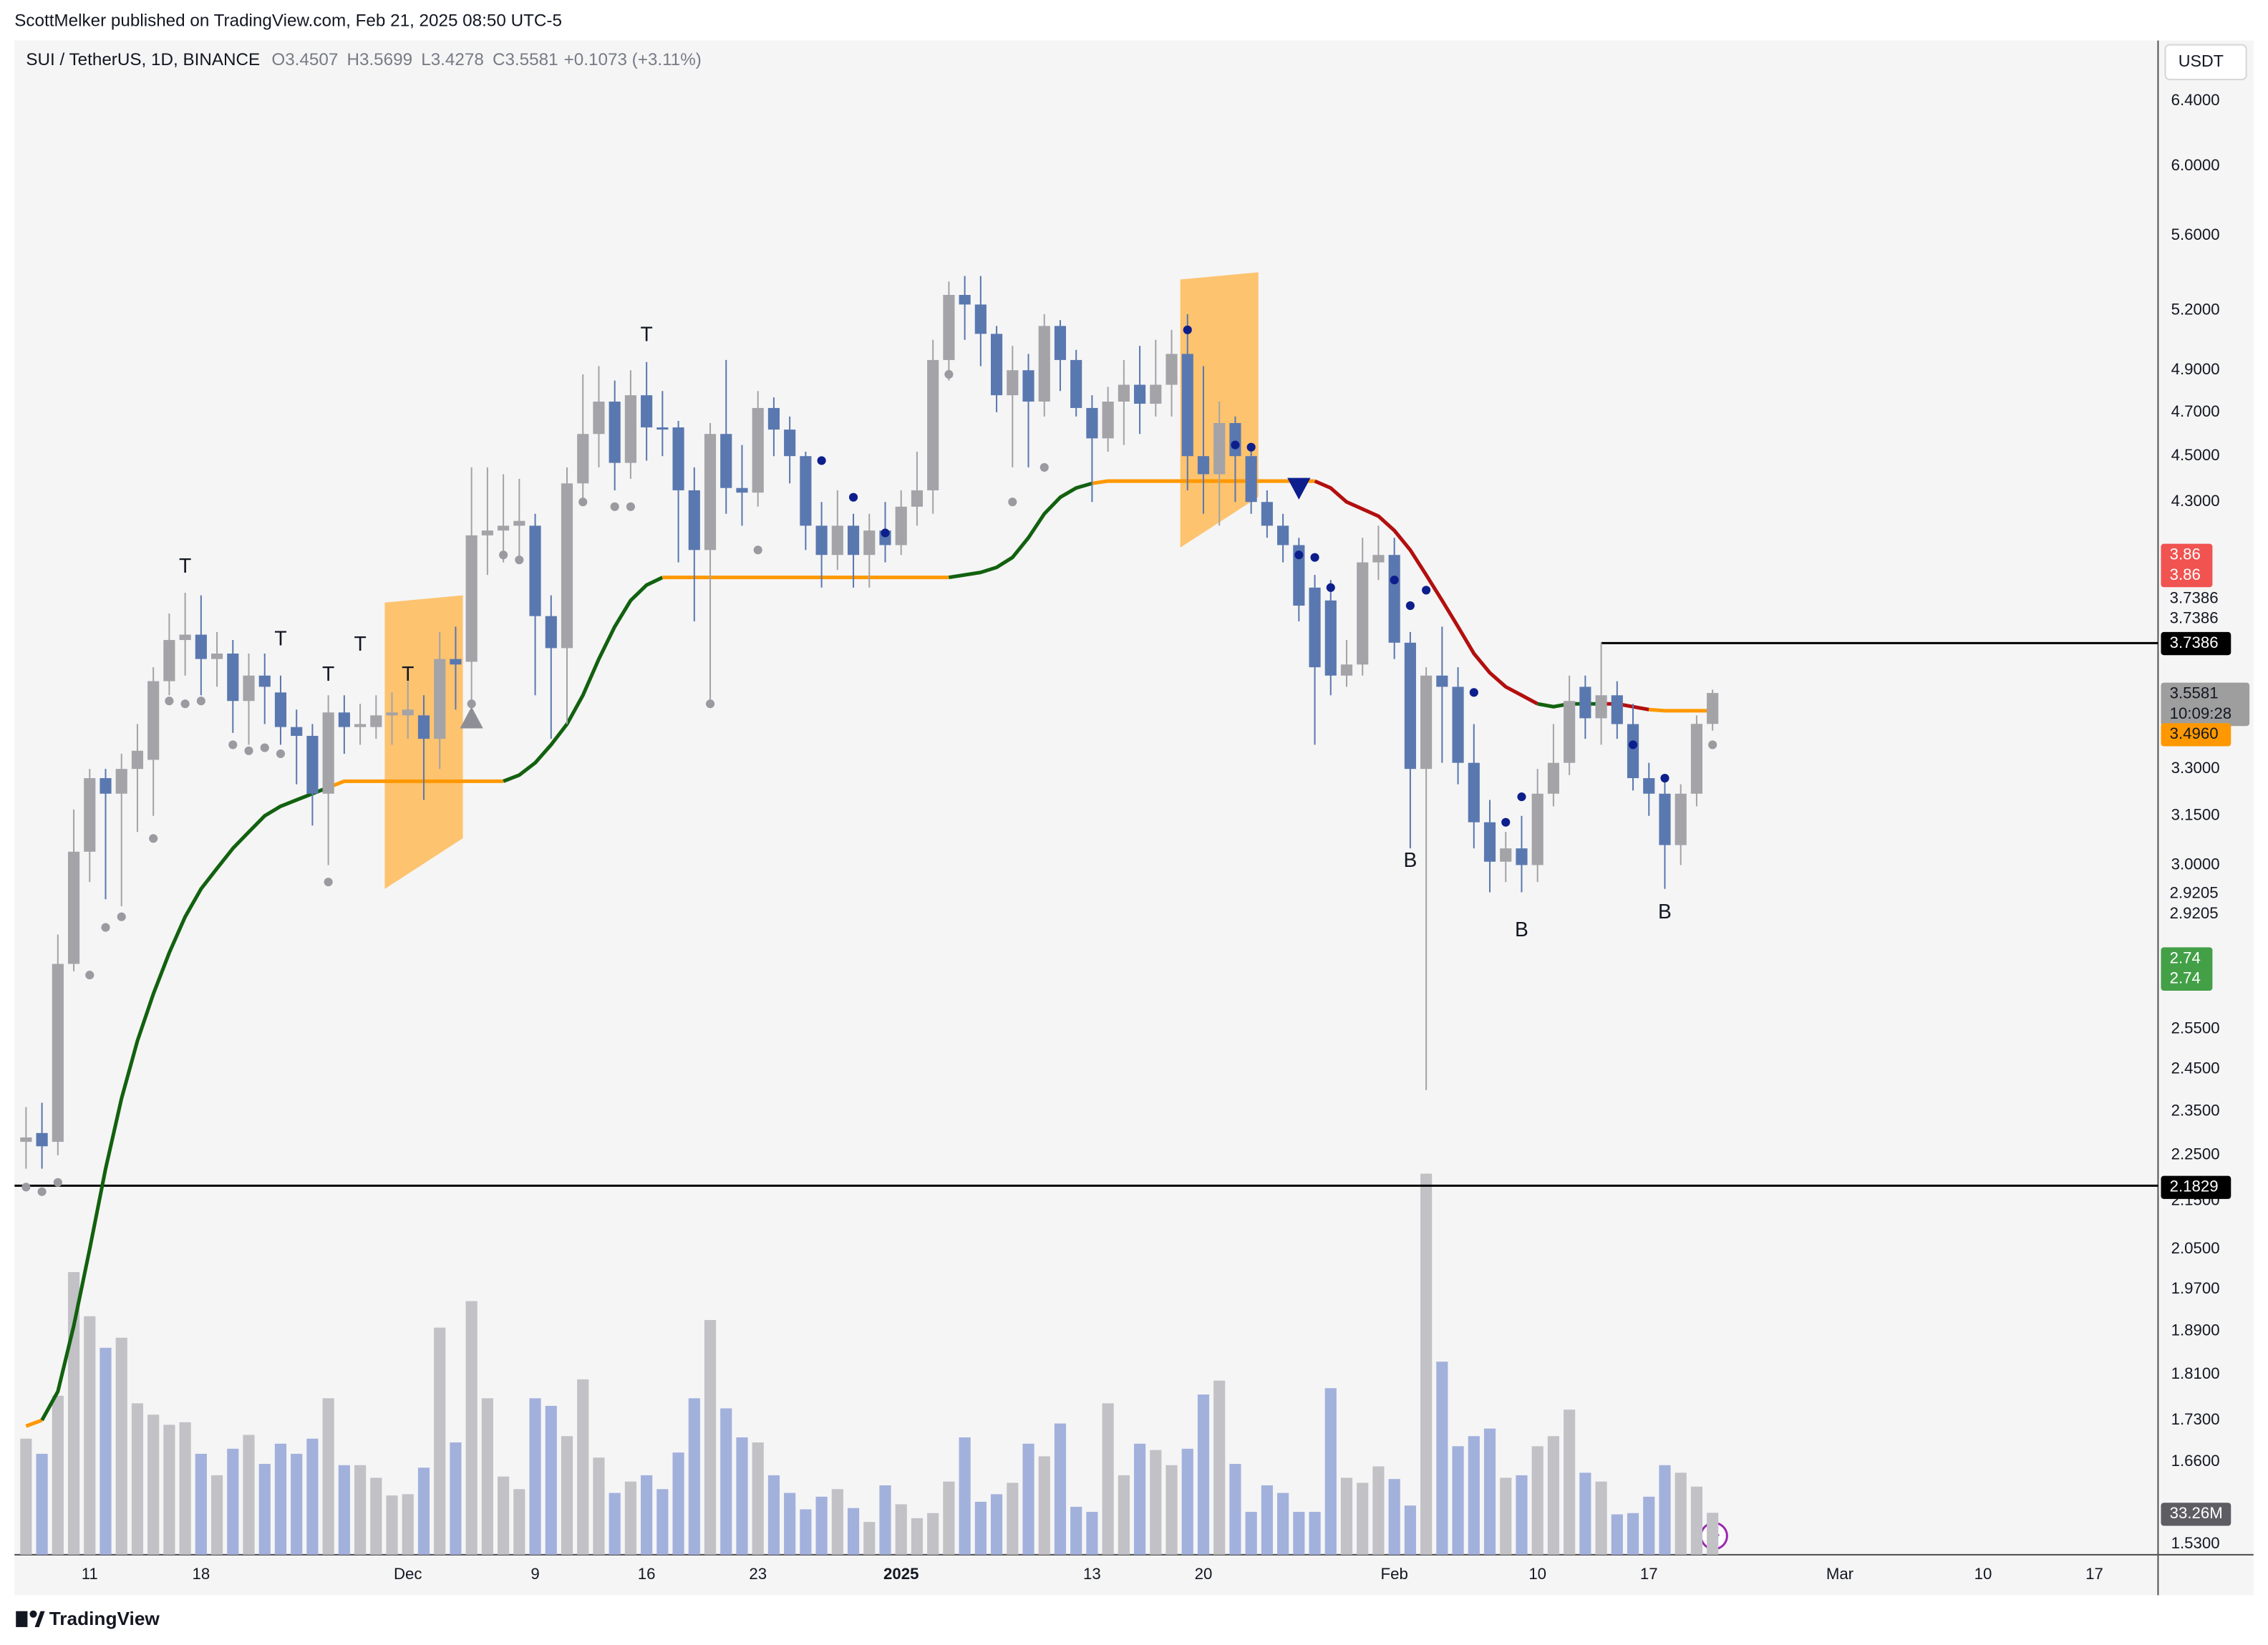 This screenshot has height=1645, width=2268. What do you see at coordinates (2195, 1110) in the screenshot?
I see `y-tick-label: 2.3500` at bounding box center [2195, 1110].